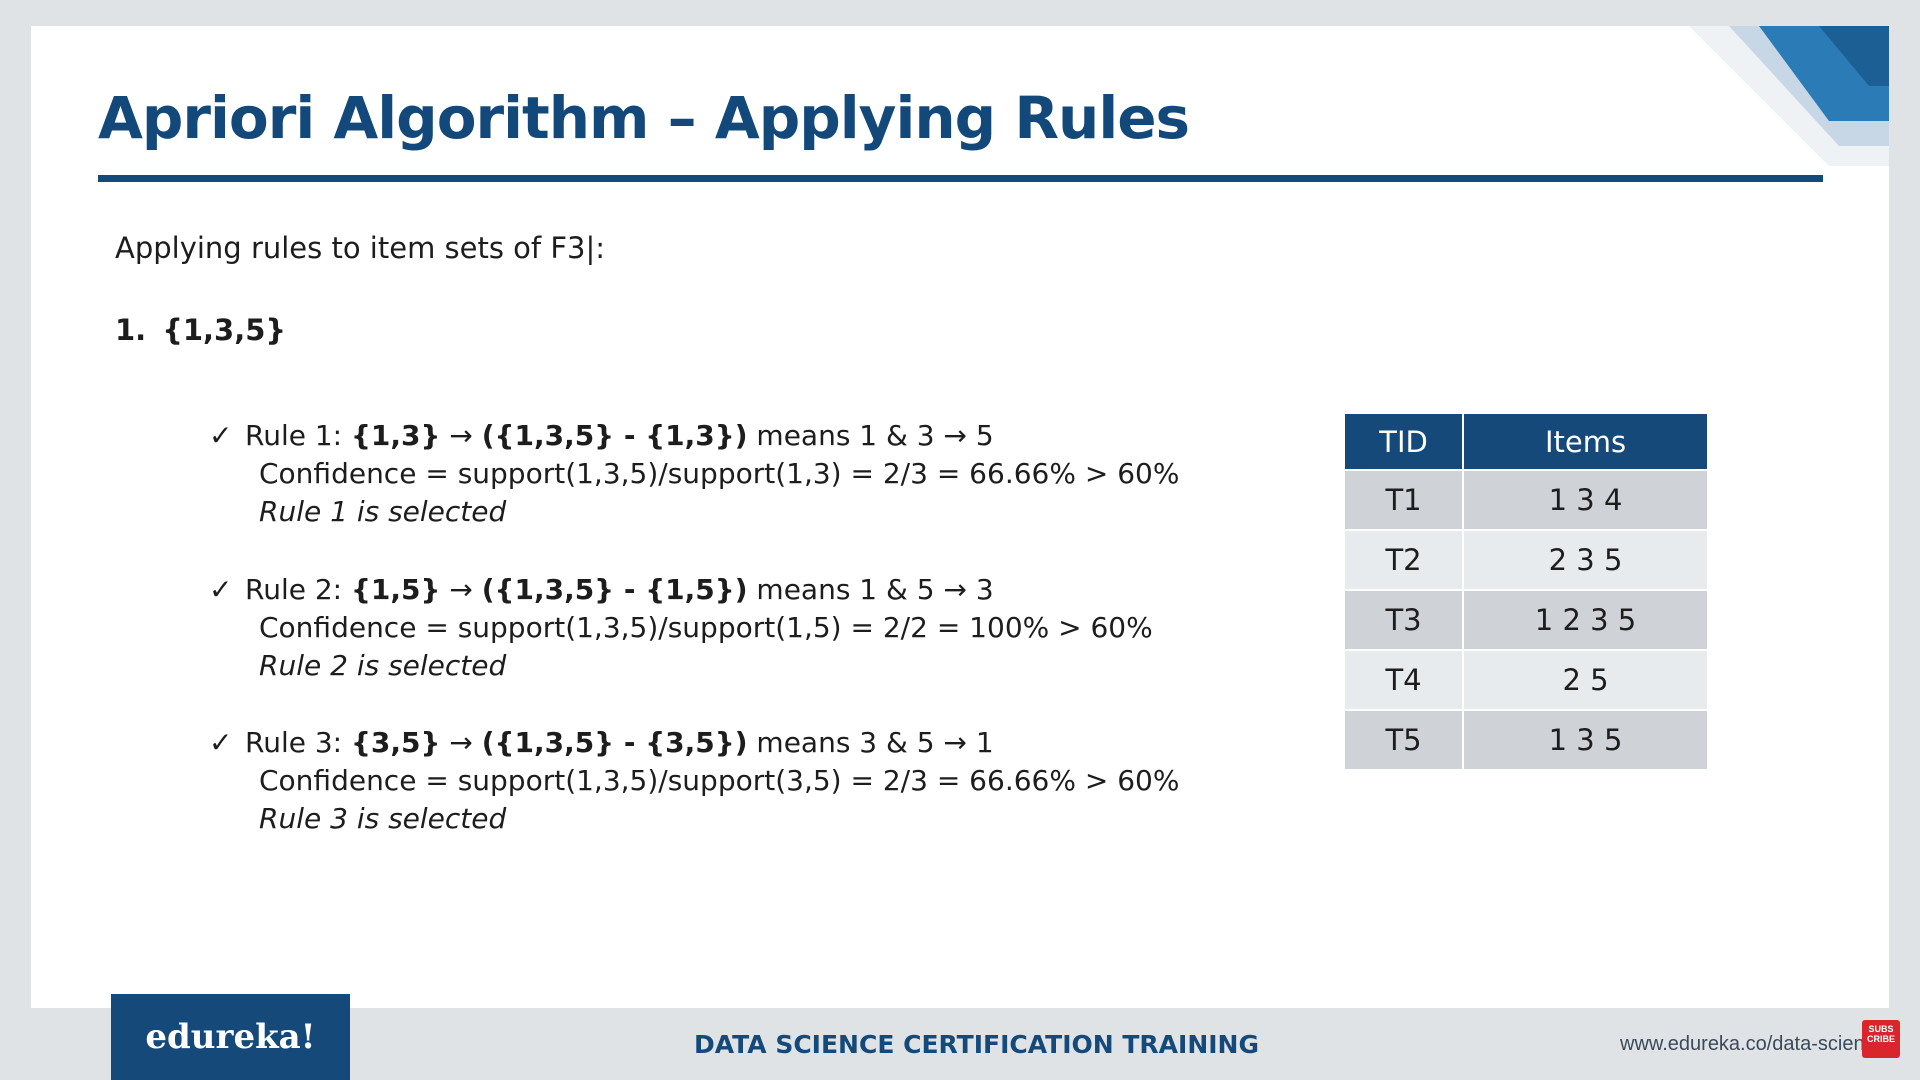 This screenshot has width=1920, height=1080. What do you see at coordinates (1585, 679) in the screenshot?
I see `table-cell-items: 2 5` at bounding box center [1585, 679].